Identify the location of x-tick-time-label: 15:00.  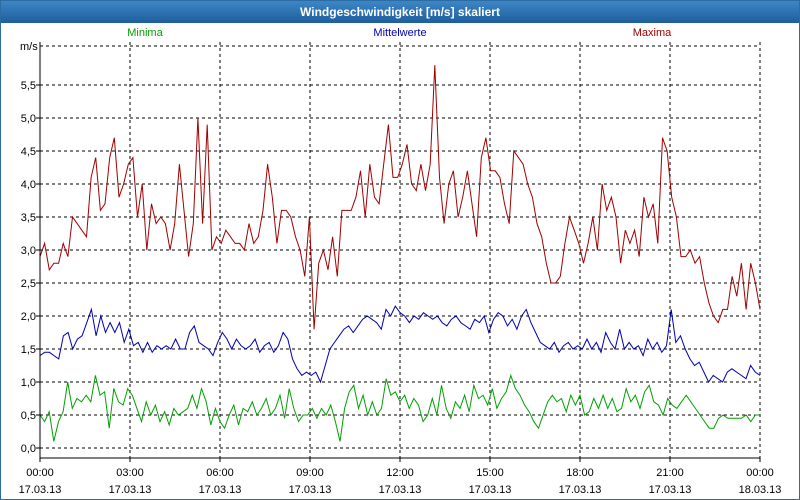
(490, 473).